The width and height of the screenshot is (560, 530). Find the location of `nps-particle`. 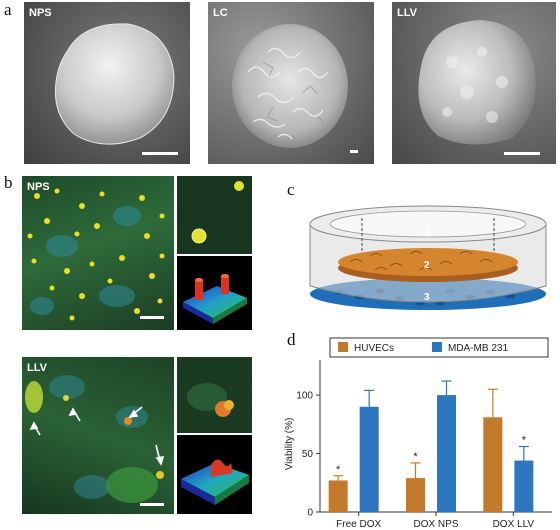

nps-particle is located at coordinates (114, 84).